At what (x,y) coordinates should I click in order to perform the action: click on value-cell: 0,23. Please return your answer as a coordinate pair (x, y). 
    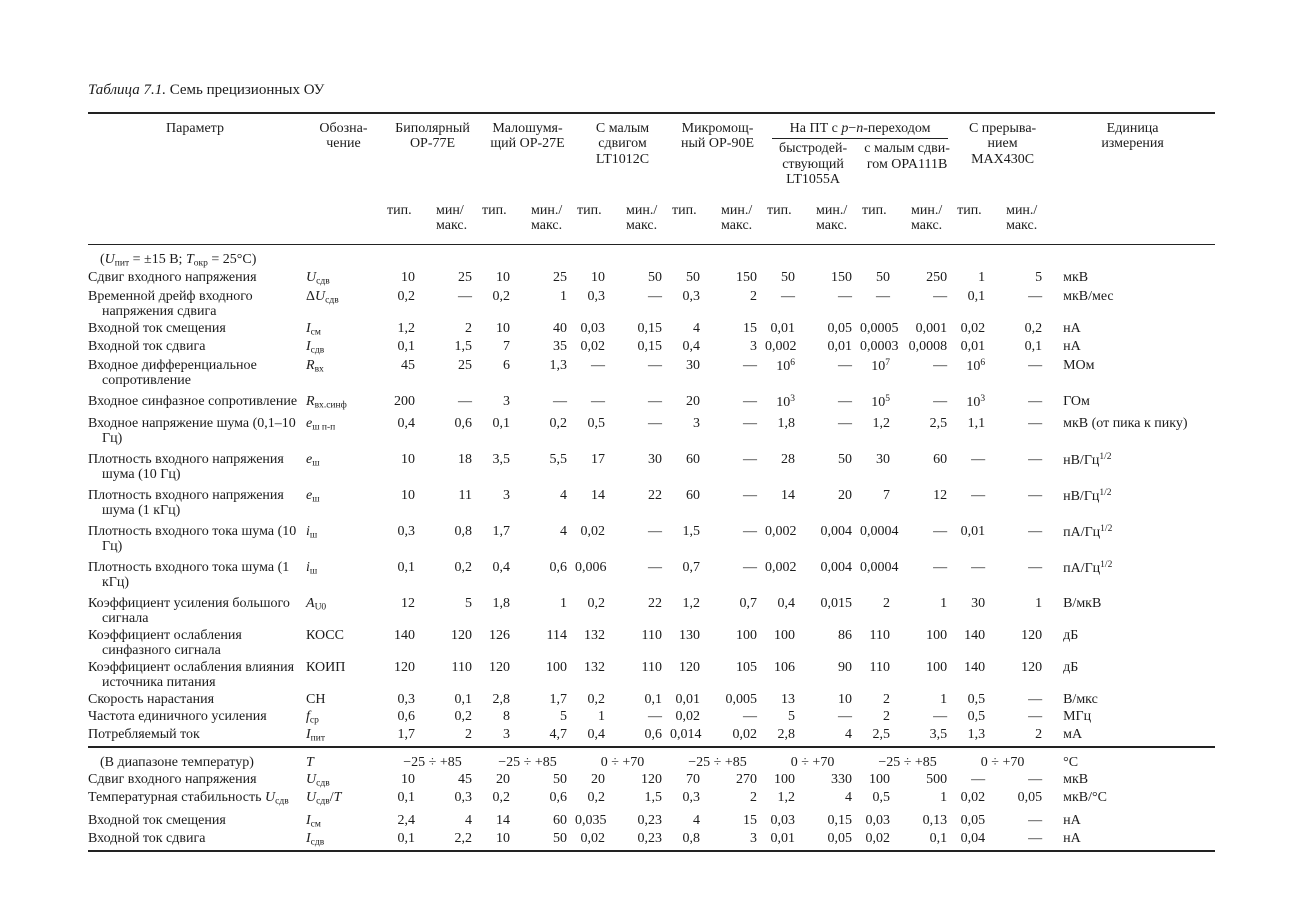
    Looking at the image, I should click on (650, 839).